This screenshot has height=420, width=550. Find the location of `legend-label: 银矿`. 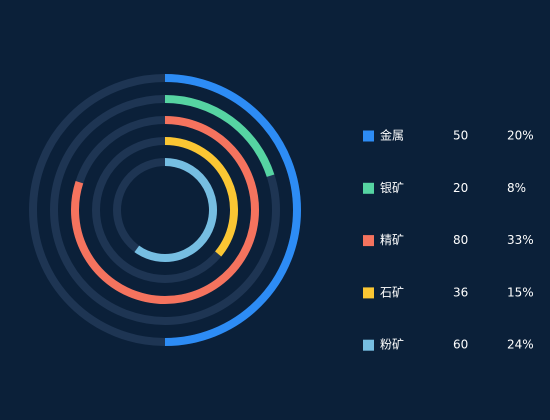

legend-label: 银矿 is located at coordinates (392, 188).